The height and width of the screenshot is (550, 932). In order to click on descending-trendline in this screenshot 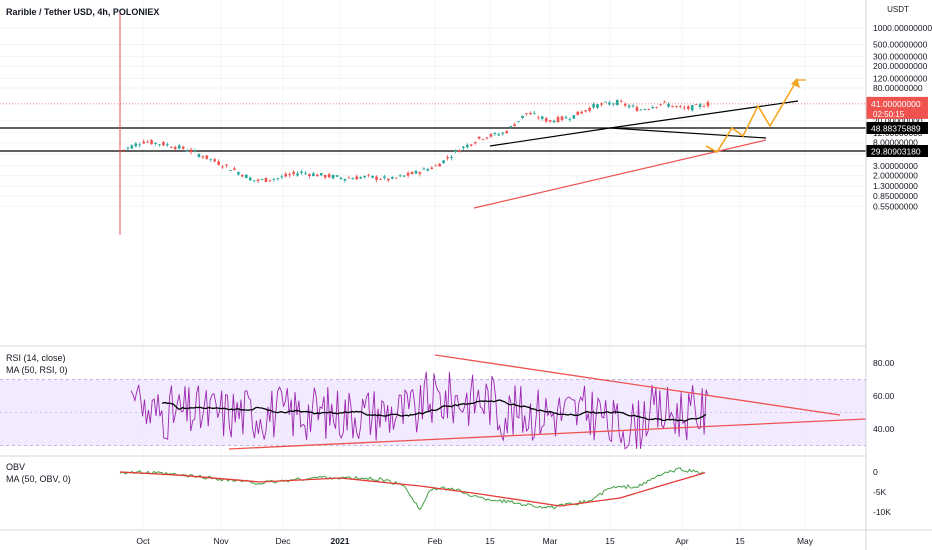, I will do `click(688, 133)`.